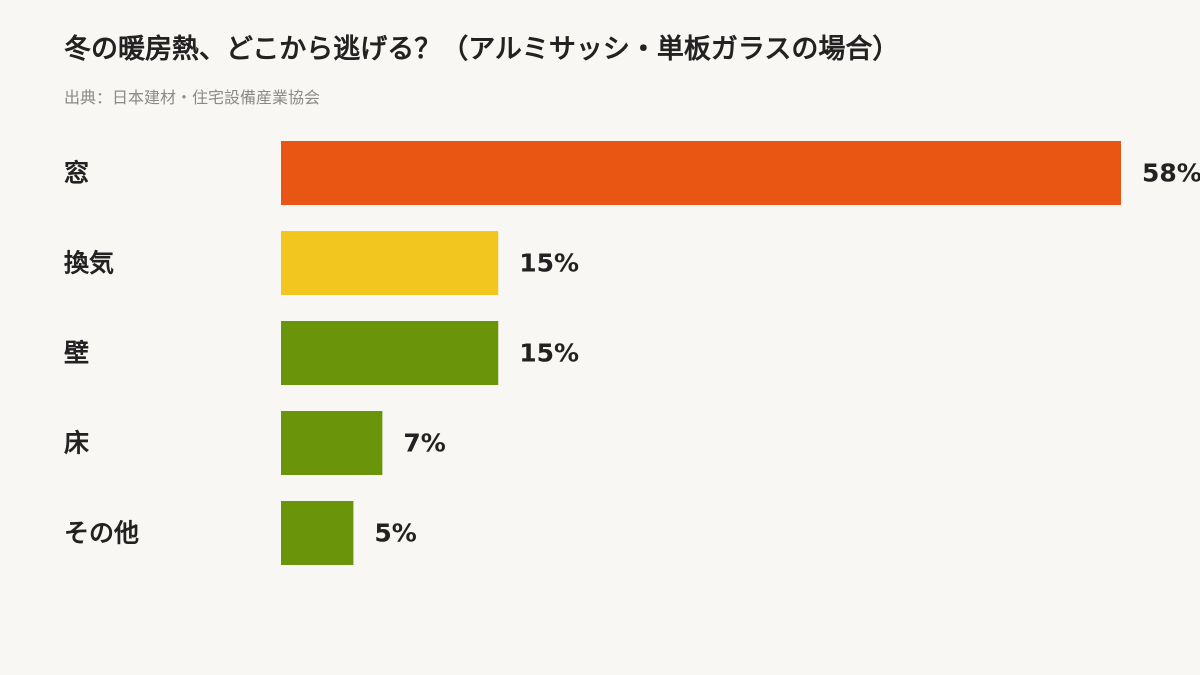  I want to click on category-label: その他, so click(101, 533).